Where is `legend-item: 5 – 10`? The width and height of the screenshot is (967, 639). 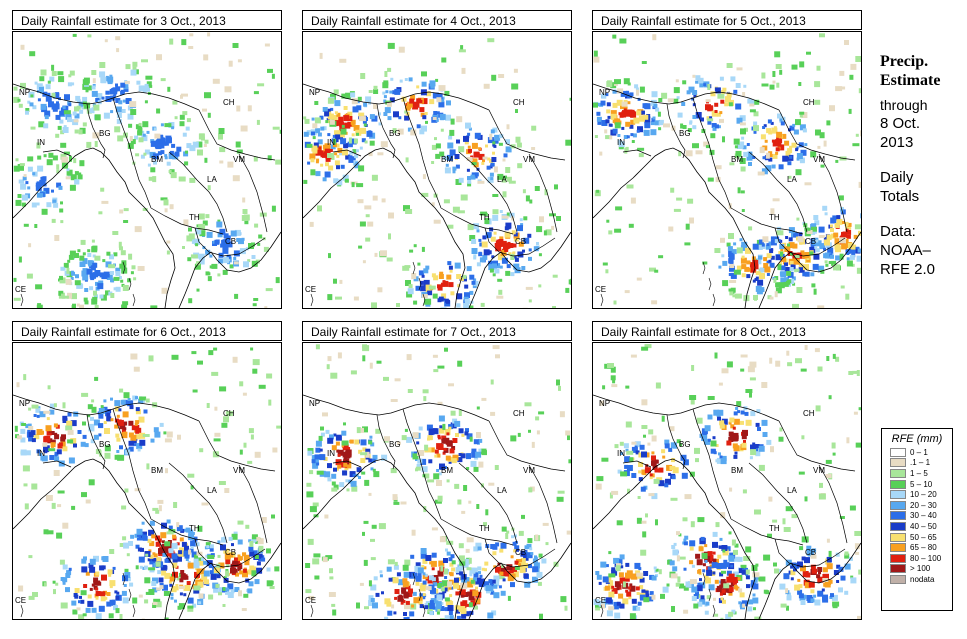
legend-item: 5 – 10 is located at coordinates (921, 484).